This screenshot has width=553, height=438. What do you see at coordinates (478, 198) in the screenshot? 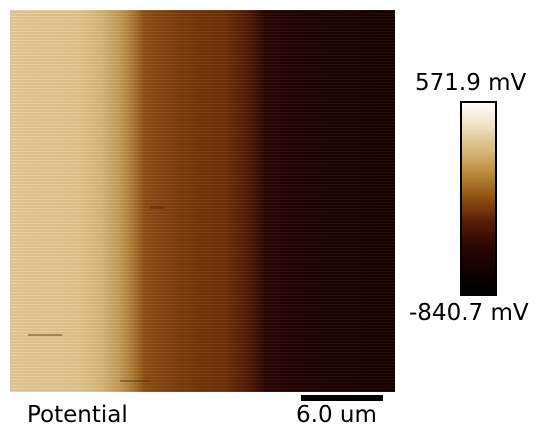
I see `colorbar` at bounding box center [478, 198].